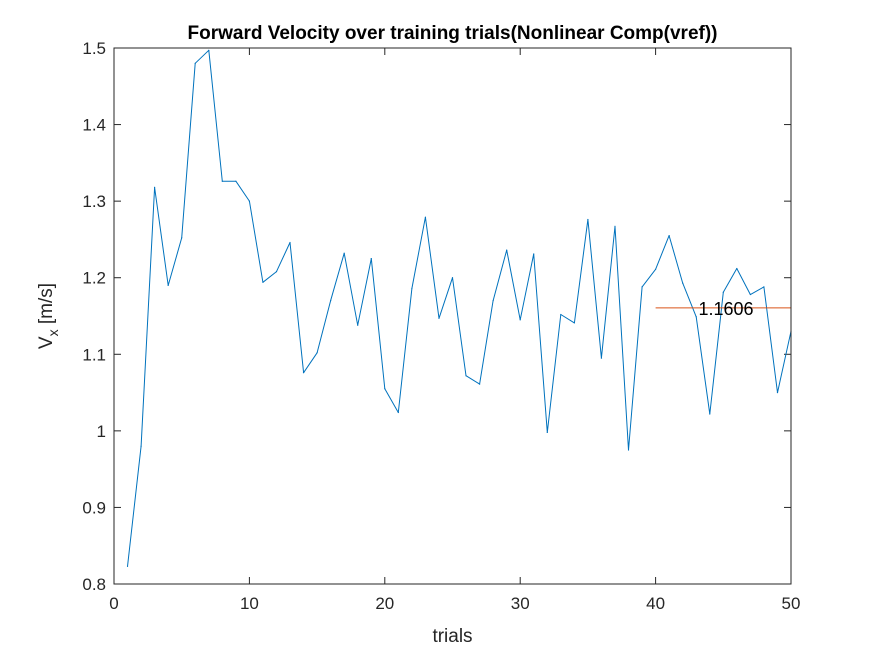  I want to click on y-axis-label-main: V, so click(46, 342).